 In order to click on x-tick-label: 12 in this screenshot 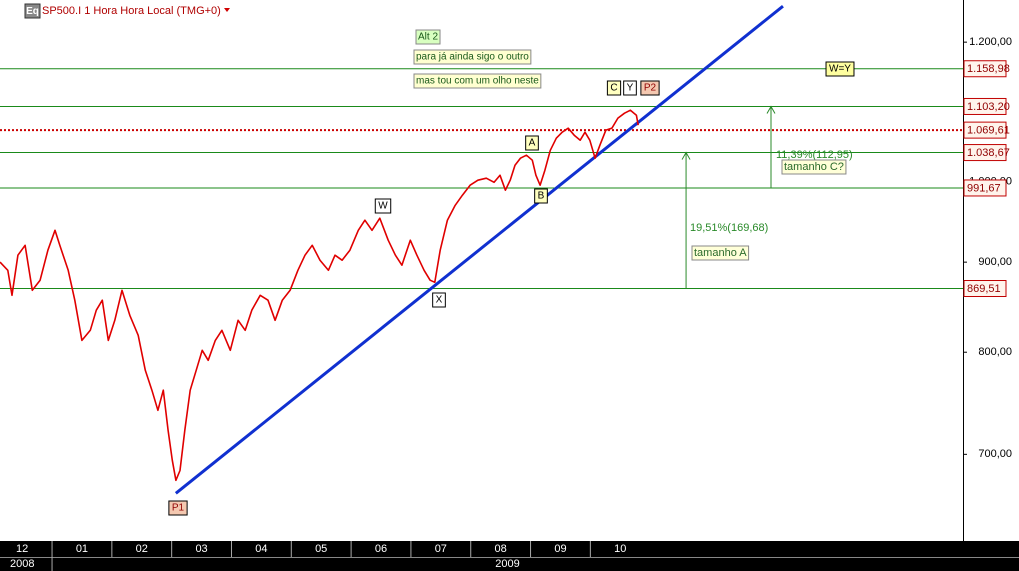, I will do `click(22, 549)`.